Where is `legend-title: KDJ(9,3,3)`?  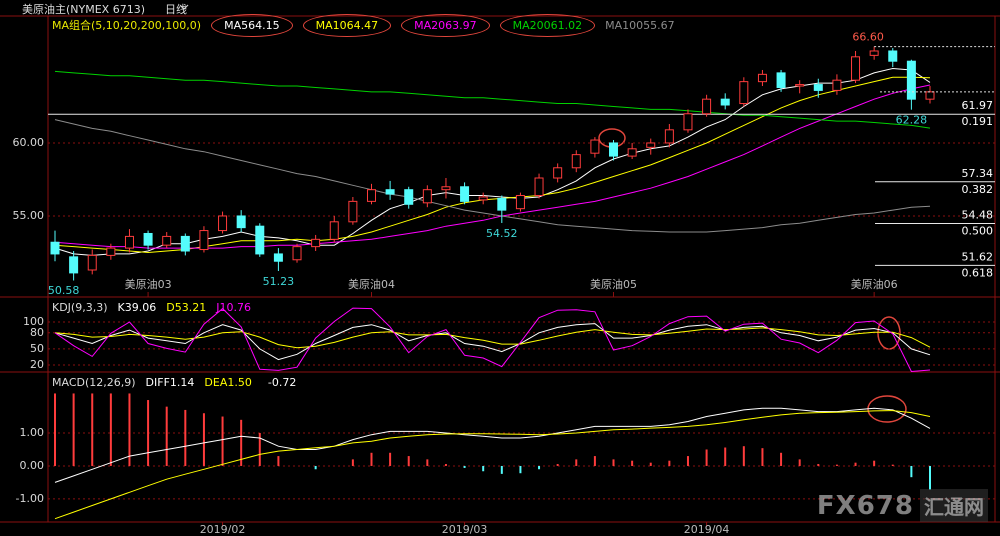 legend-title: KDJ(9,3,3) is located at coordinates (80, 307).